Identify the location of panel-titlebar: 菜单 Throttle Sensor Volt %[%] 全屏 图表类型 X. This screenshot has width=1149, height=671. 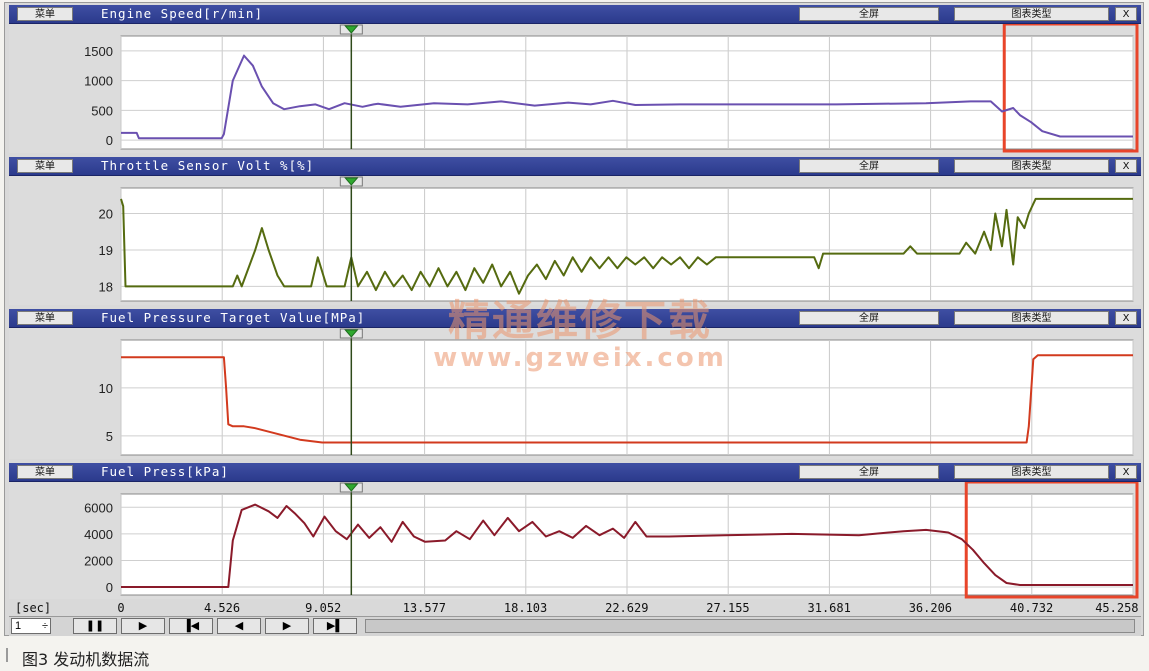
(575, 166).